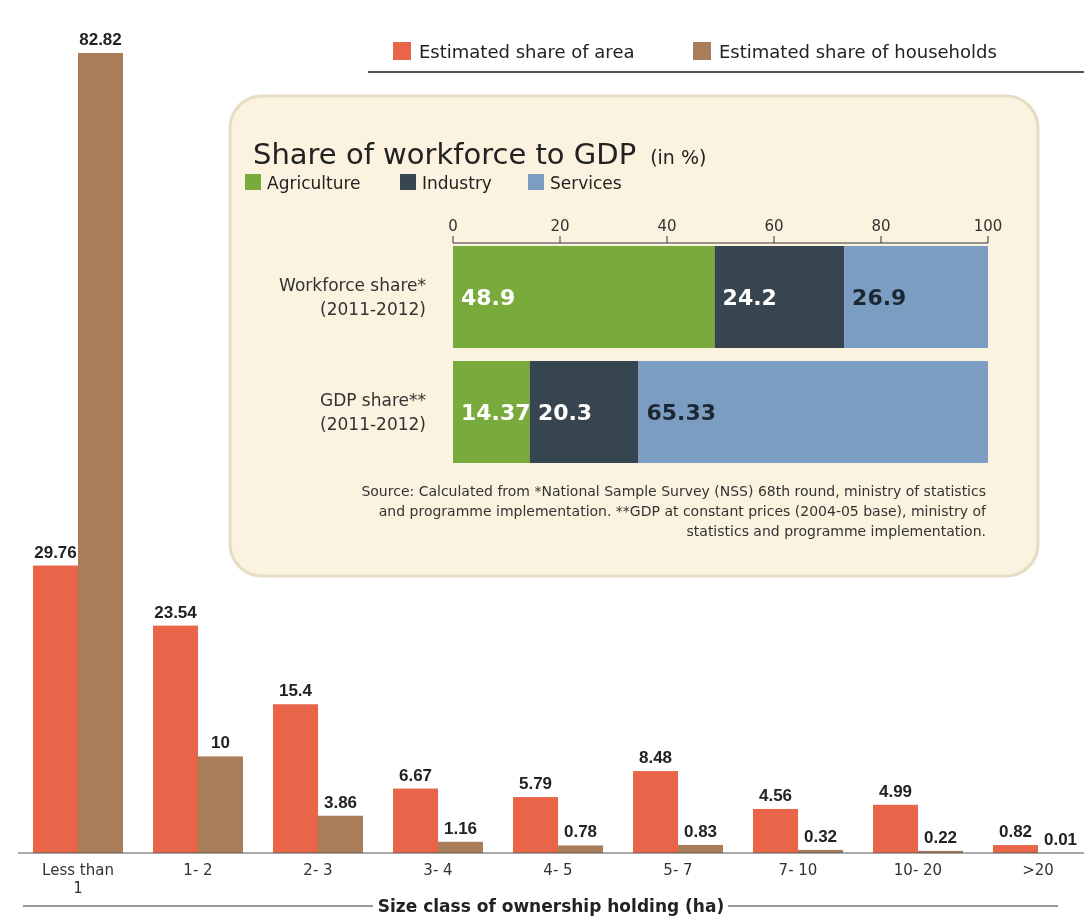  Describe the element at coordinates (655, 758) in the screenshot. I see `data-label: 8.48` at that location.